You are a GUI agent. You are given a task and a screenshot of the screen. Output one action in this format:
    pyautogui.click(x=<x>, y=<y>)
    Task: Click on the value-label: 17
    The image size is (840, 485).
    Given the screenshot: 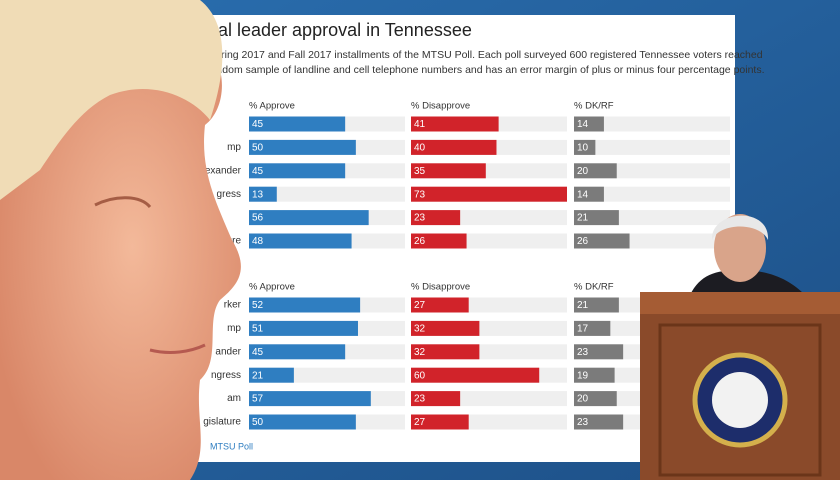 What is the action you would take?
    pyautogui.click(x=583, y=329)
    